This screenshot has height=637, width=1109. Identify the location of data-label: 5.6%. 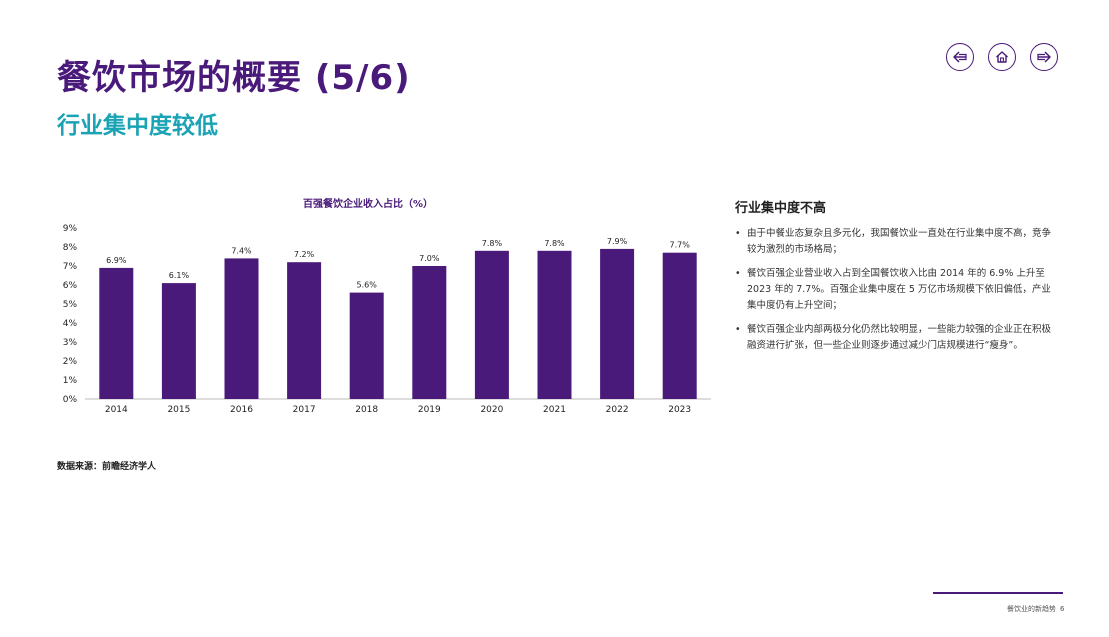
(367, 285).